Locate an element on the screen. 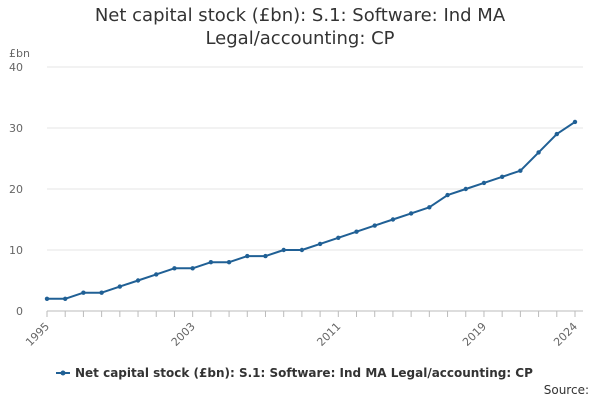  y-tick-label: 20 is located at coordinates (16, 189).